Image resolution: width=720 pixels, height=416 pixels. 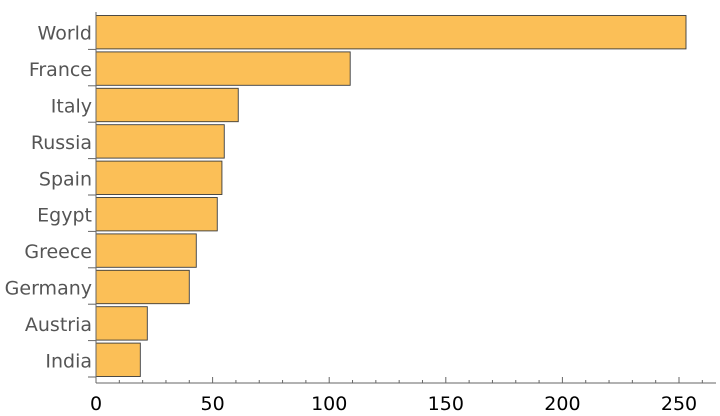 I want to click on category-label: France, so click(x=60, y=70).